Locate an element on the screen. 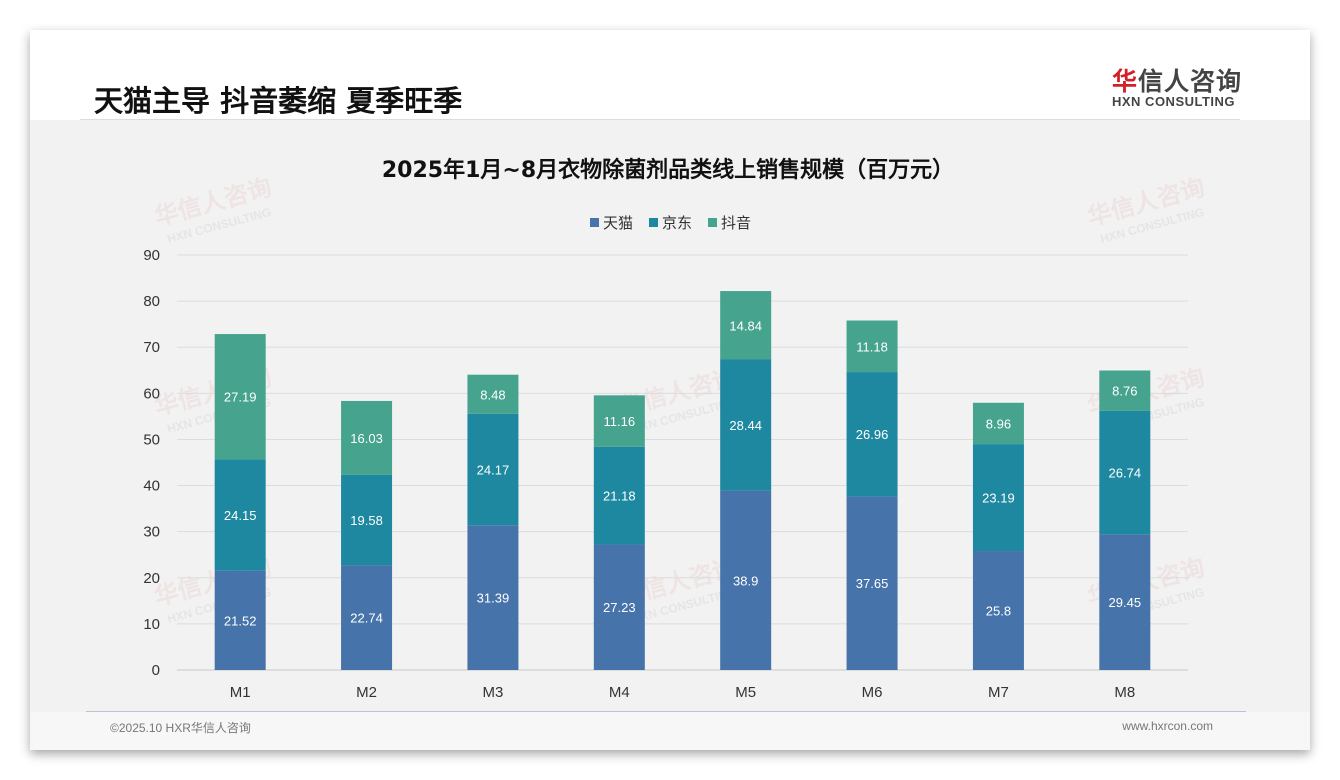 The image size is (1340, 780). data-label: 27.19 is located at coordinates (240, 397).